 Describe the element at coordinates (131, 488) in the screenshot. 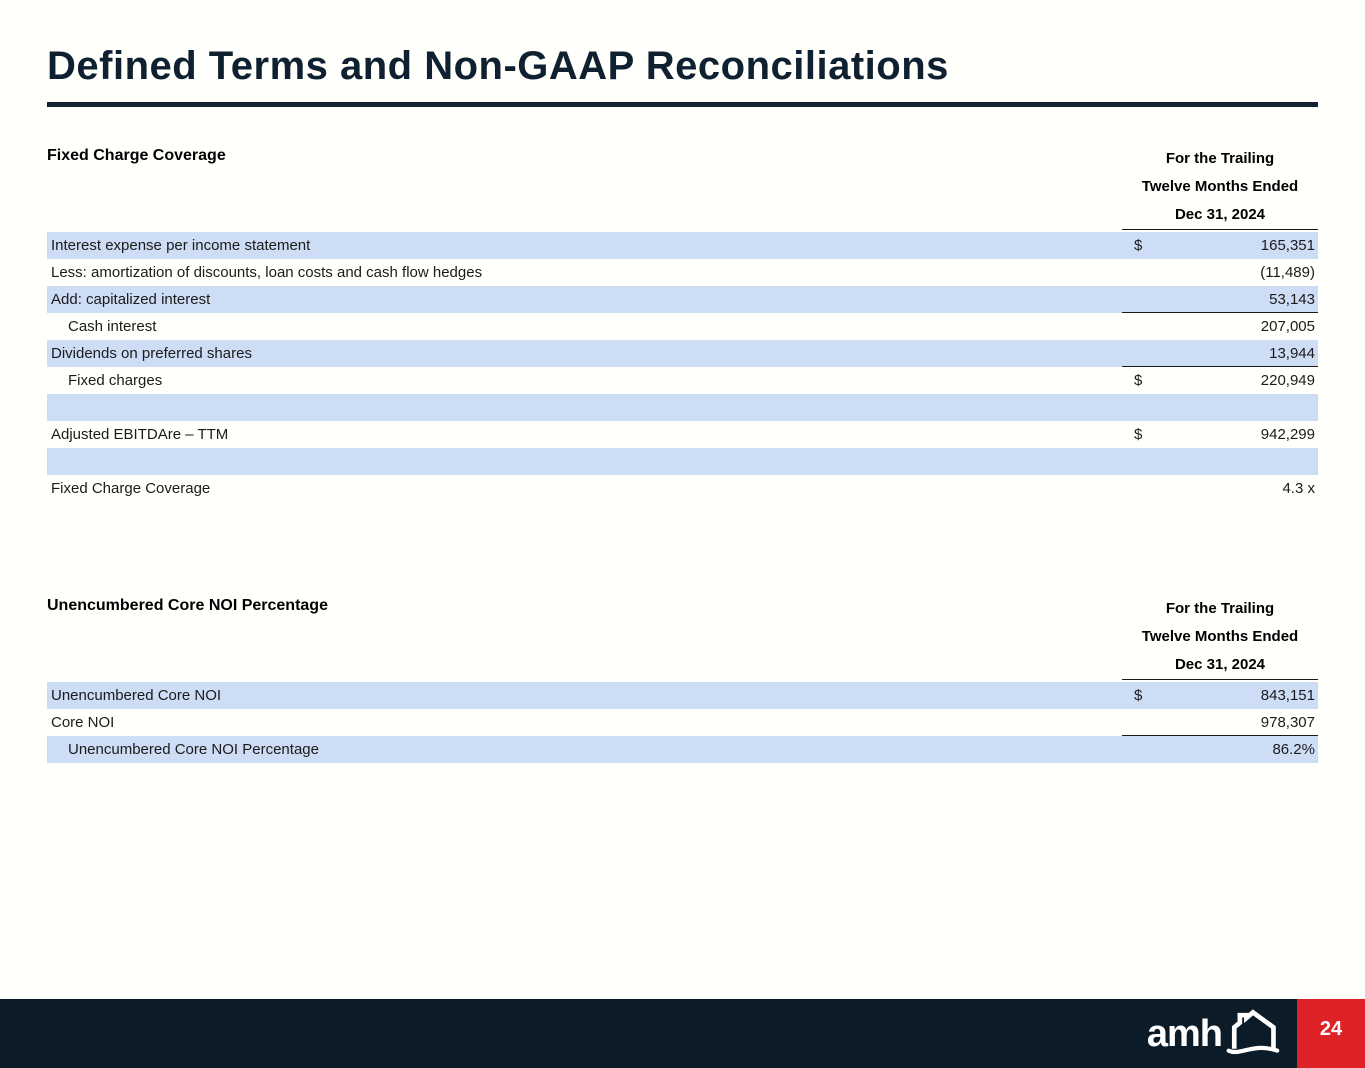

I see `row-label: Fixed Charge Coverage` at that location.